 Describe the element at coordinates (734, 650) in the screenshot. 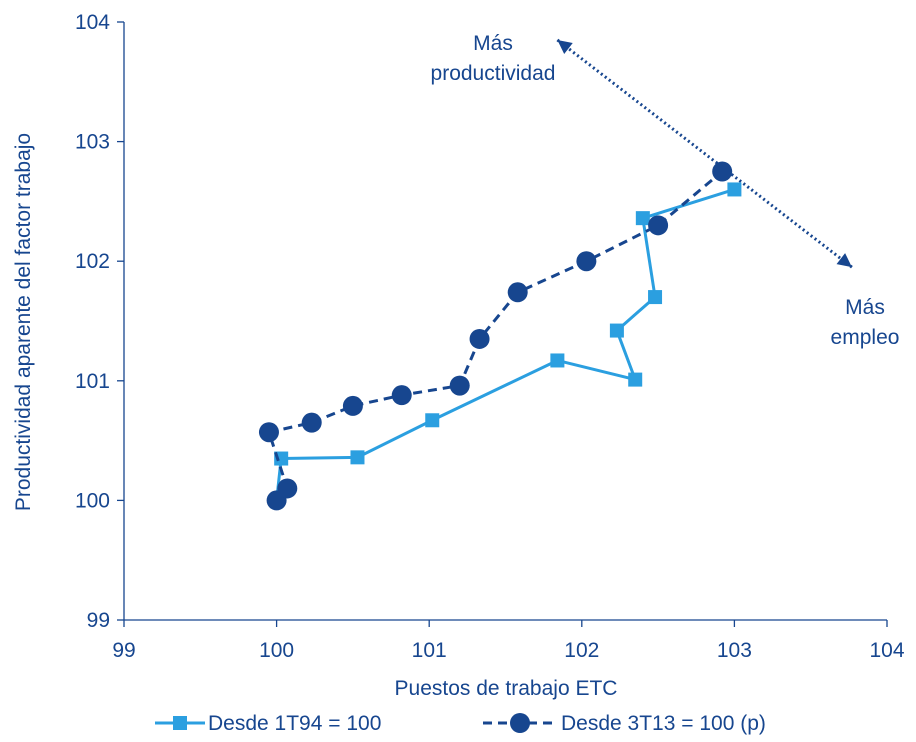

I see `x-tick-label: 103` at that location.